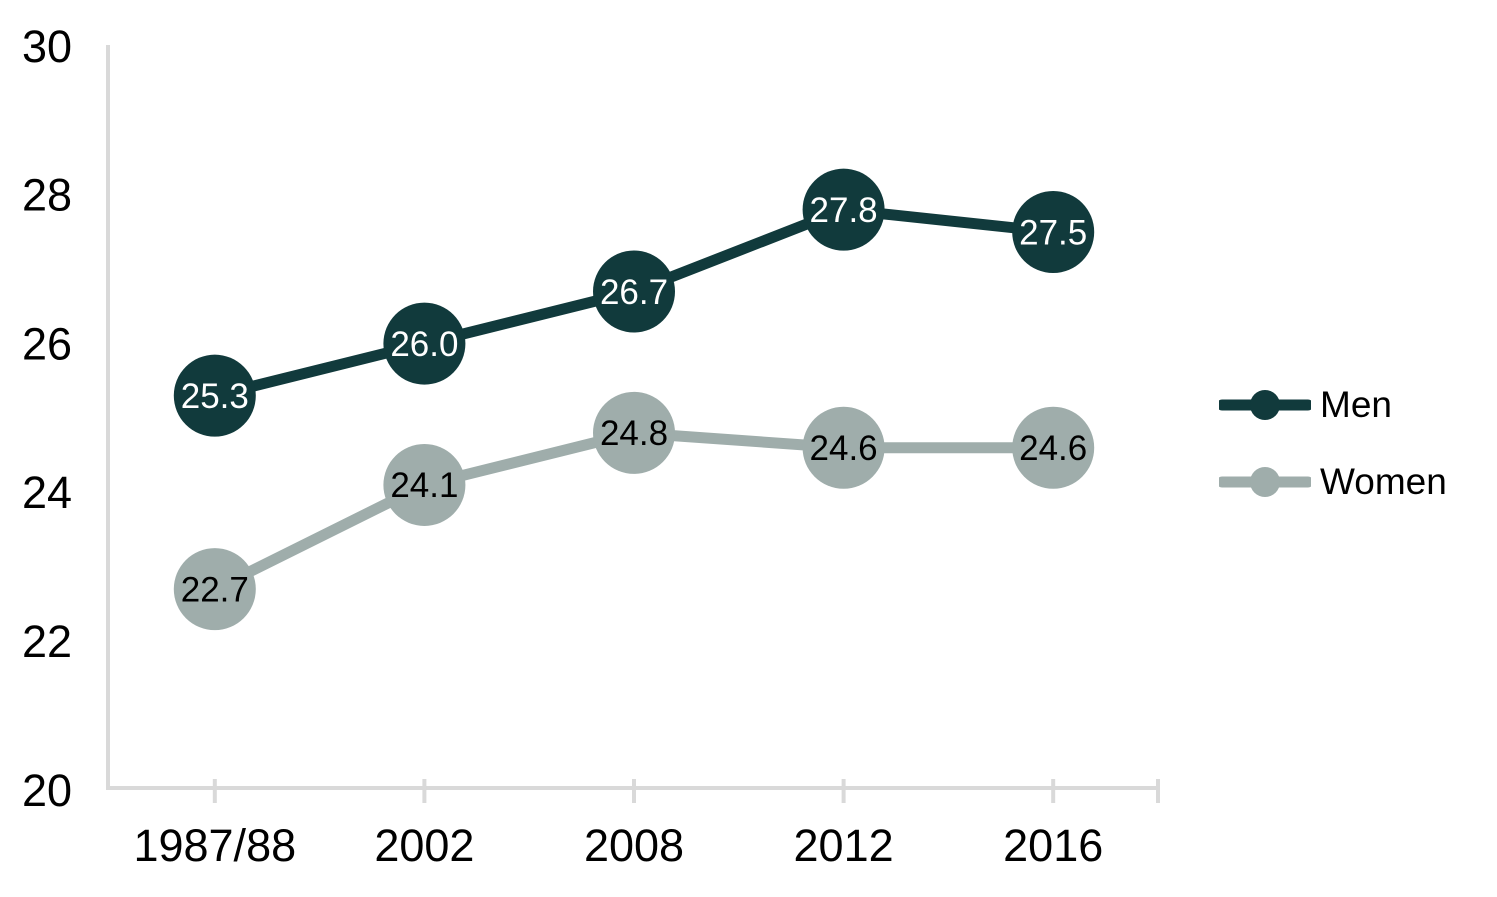  I want to click on data-label-men: 26.7, so click(634, 292).